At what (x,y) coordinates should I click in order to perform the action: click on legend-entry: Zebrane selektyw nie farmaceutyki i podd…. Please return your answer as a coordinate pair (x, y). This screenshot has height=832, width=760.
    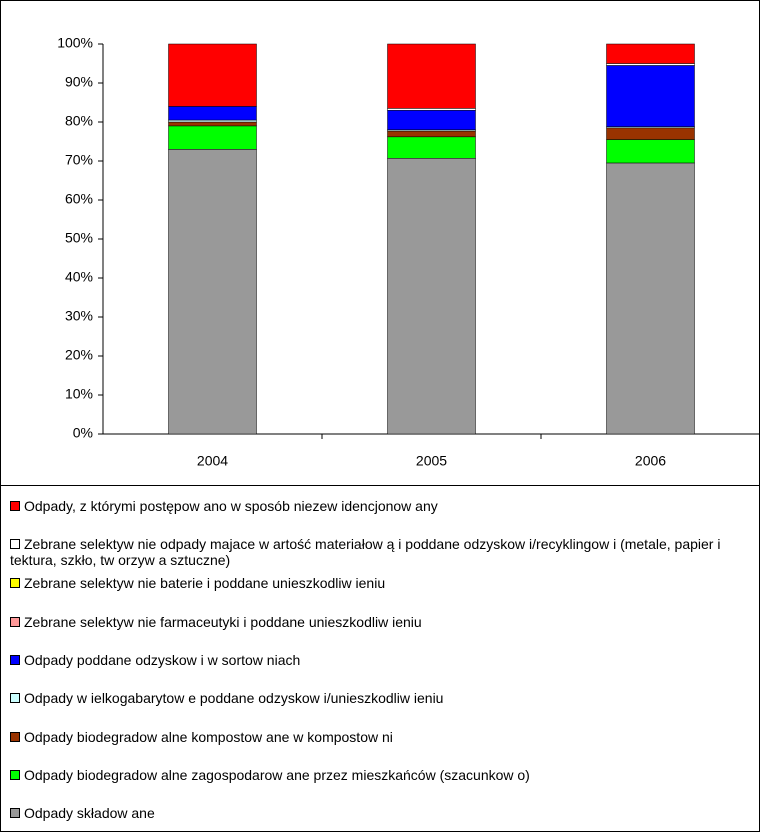
    Looking at the image, I should click on (216, 622).